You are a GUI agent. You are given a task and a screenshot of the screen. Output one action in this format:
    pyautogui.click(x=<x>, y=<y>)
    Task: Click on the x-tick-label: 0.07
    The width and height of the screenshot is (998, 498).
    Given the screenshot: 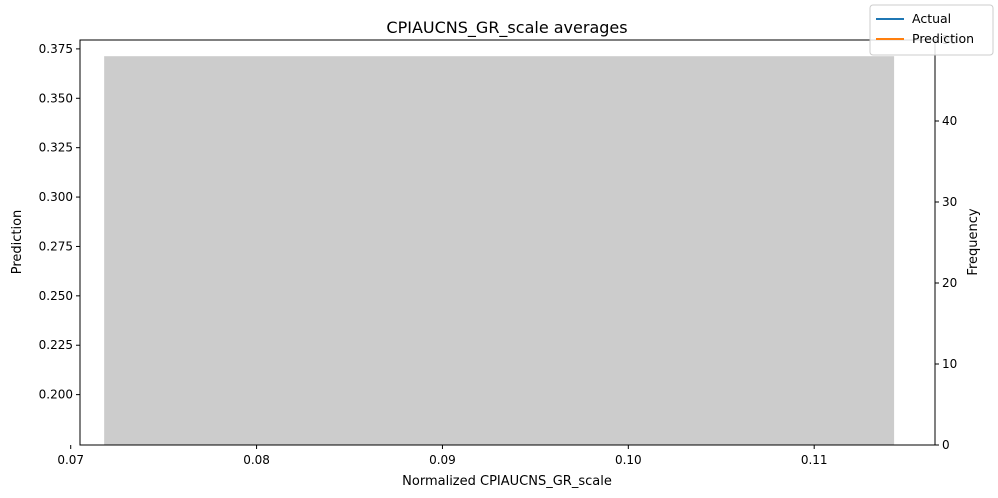 What is the action you would take?
    pyautogui.click(x=70, y=460)
    